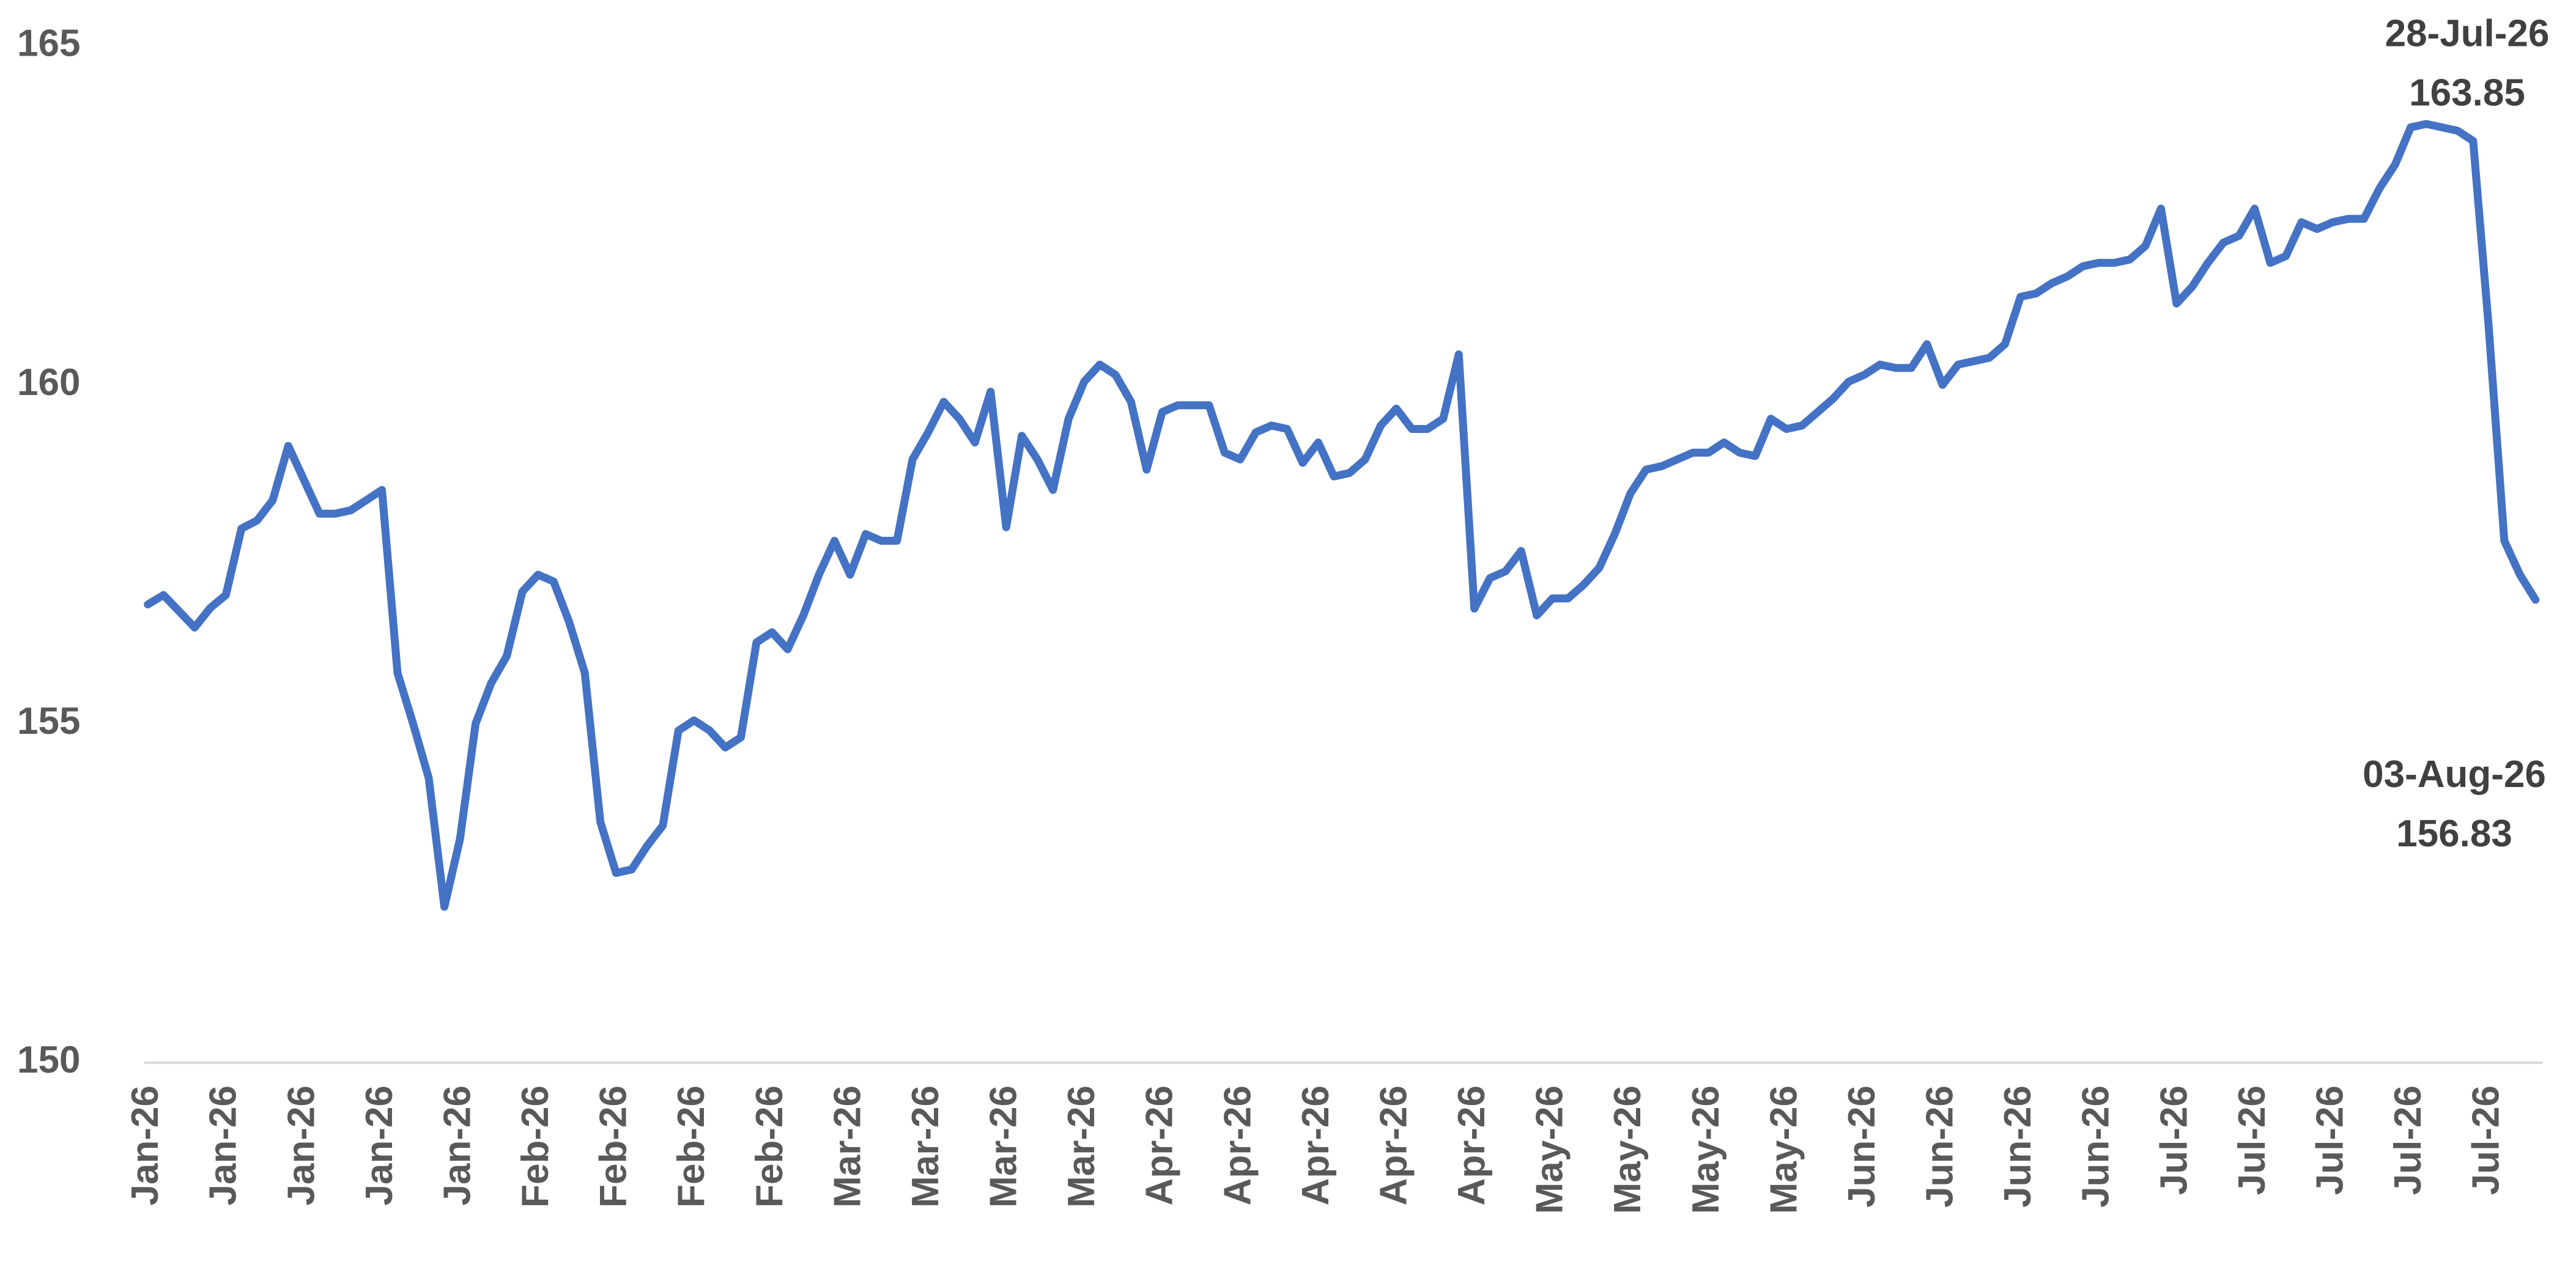  Describe the element at coordinates (2467, 93) in the screenshot. I see `annotation-value: 163.85` at that location.